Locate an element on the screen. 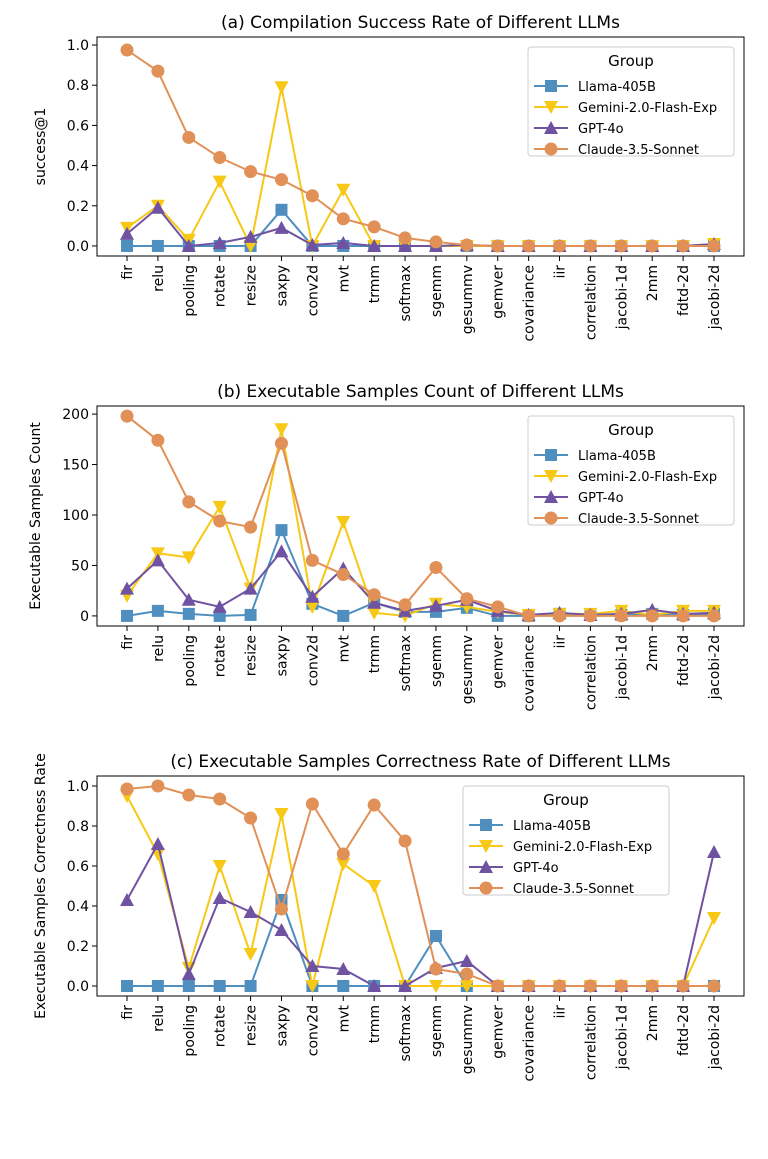 This screenshot has height=1159, width=768. legend-label: Gemini-2.0-Flash-Exp is located at coordinates (647, 477).